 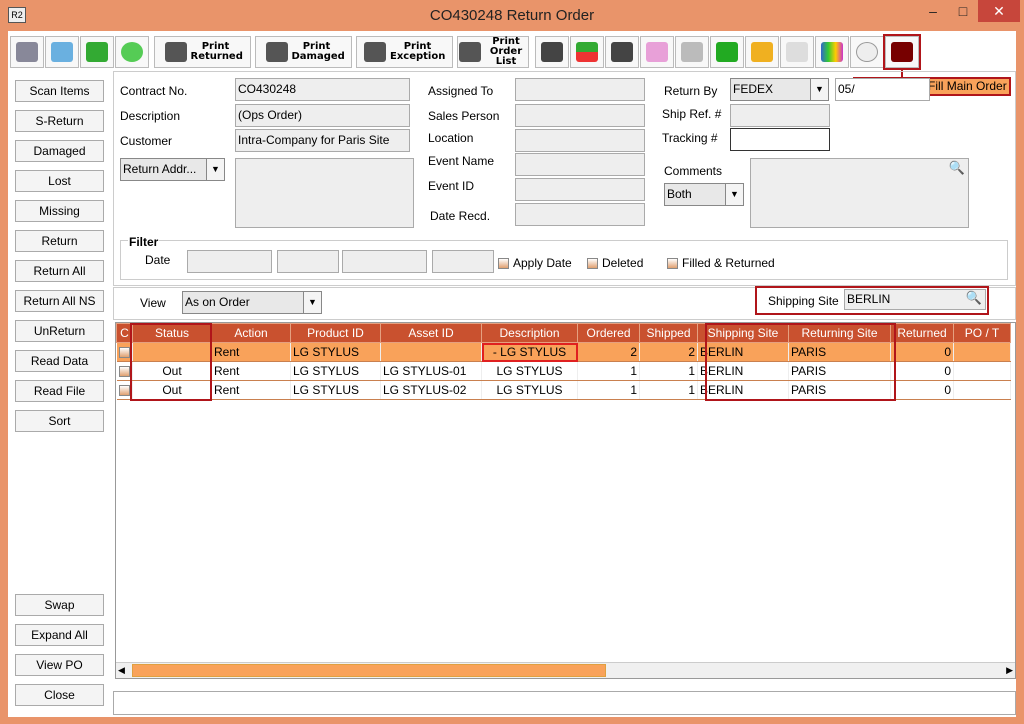 I want to click on comments-dropdown: Both ▼, so click(x=704, y=194).